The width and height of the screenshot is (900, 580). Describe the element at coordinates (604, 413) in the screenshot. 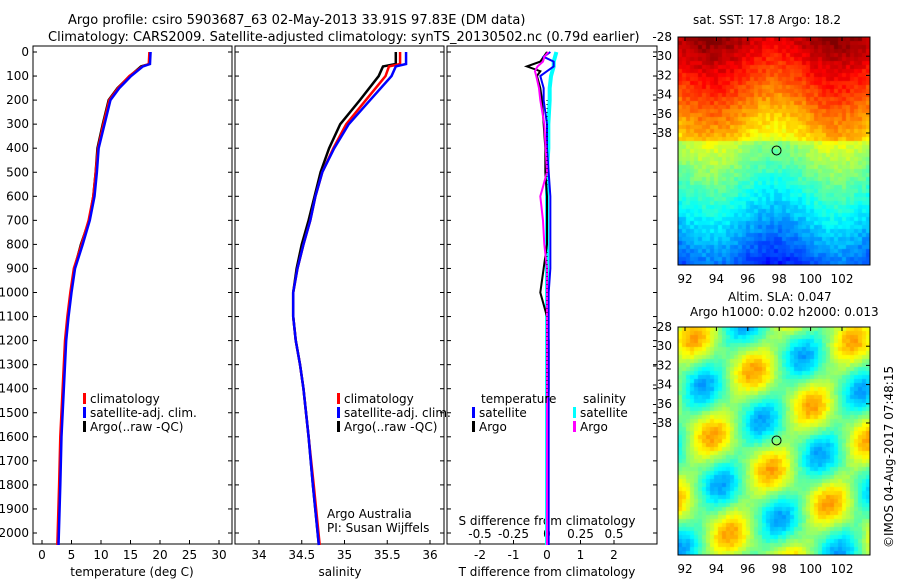

I see `diff-legend-ssat-label: satellite` at that location.